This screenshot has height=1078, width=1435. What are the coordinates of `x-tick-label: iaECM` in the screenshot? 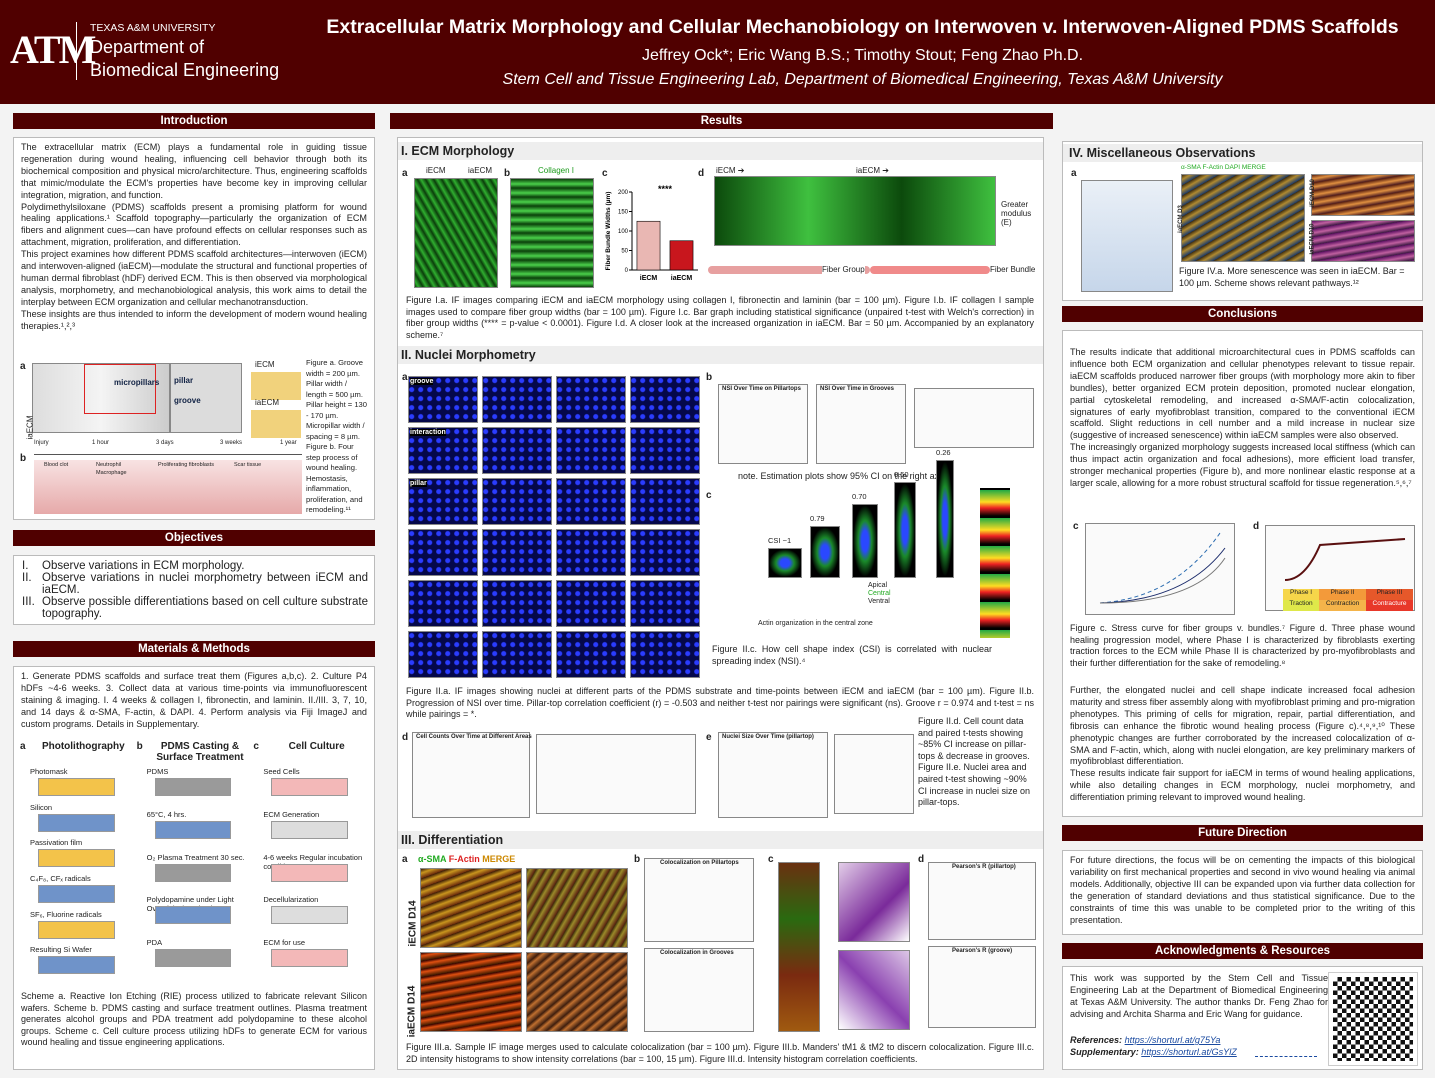 It's located at (682, 278).